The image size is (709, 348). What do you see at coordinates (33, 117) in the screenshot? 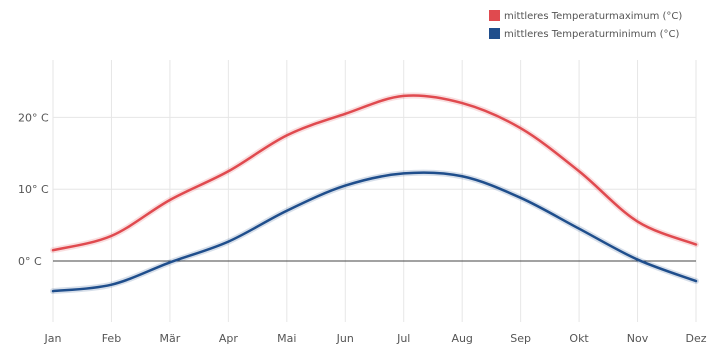
I see `y-tick-label: 20° C` at bounding box center [33, 117].